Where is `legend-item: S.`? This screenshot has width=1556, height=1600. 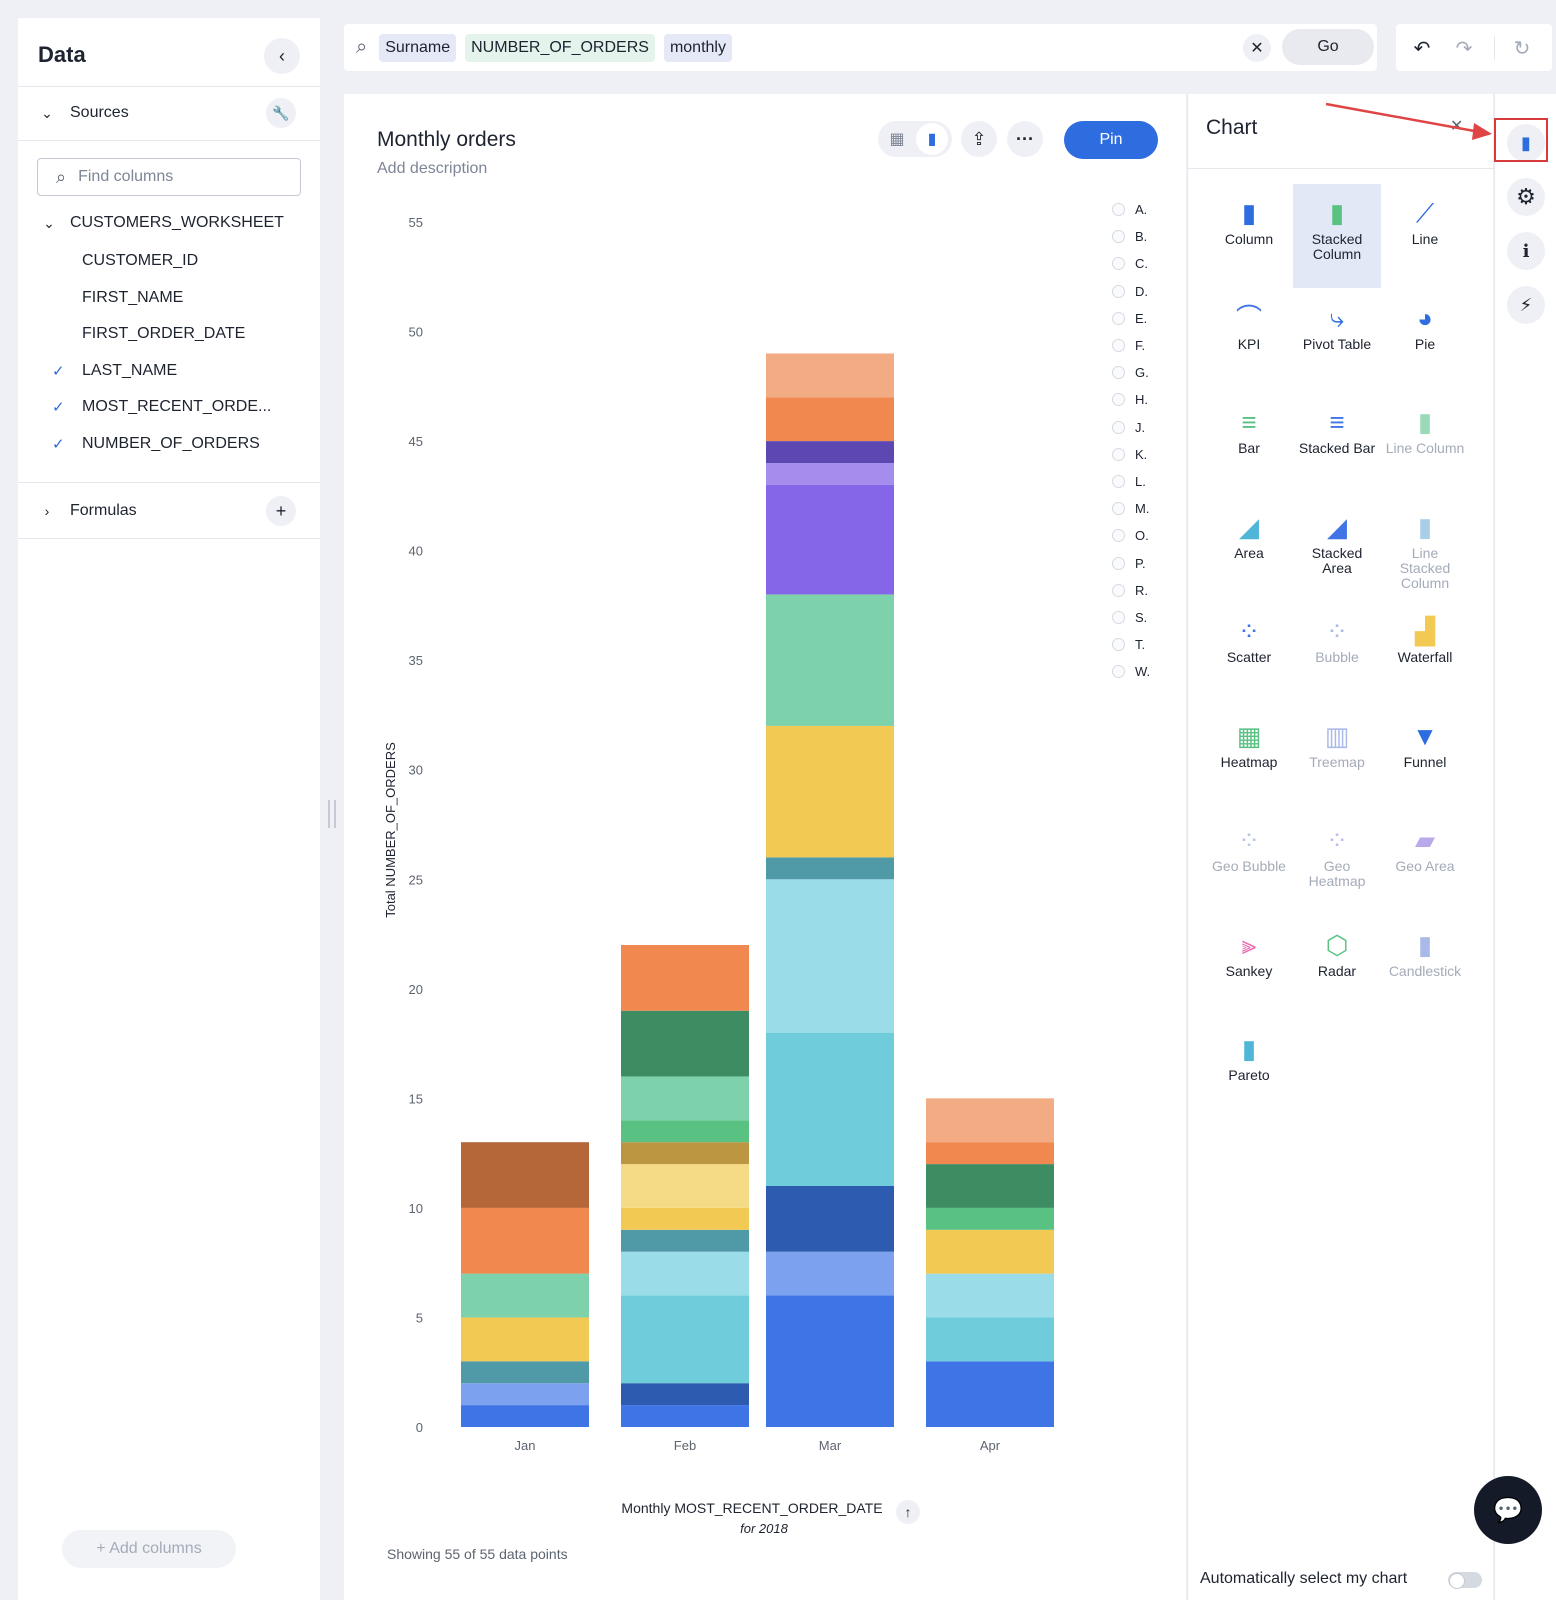
legend-item: S. is located at coordinates (1129, 617).